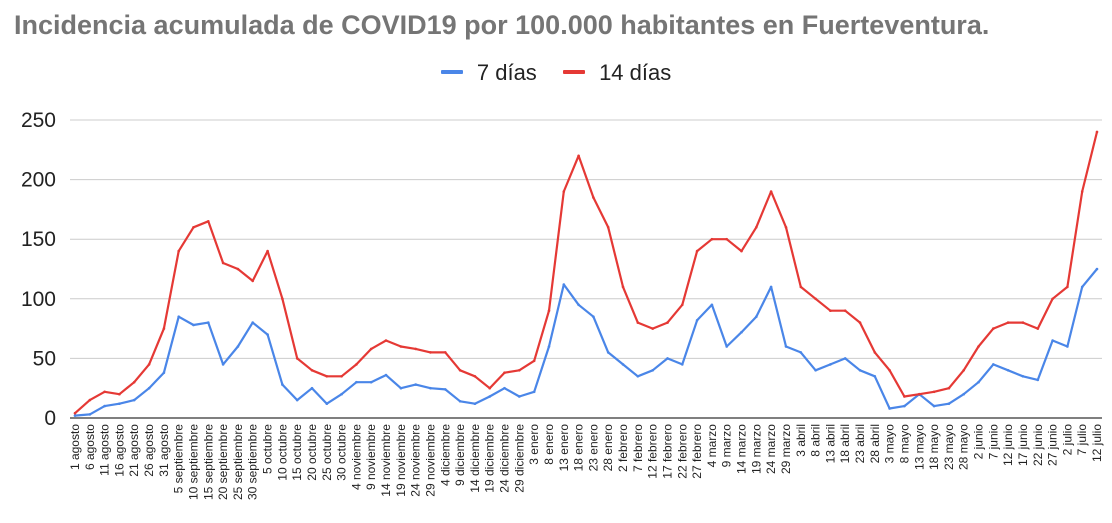  I want to click on x-tick-label: 27 febrero, so click(697, 451).